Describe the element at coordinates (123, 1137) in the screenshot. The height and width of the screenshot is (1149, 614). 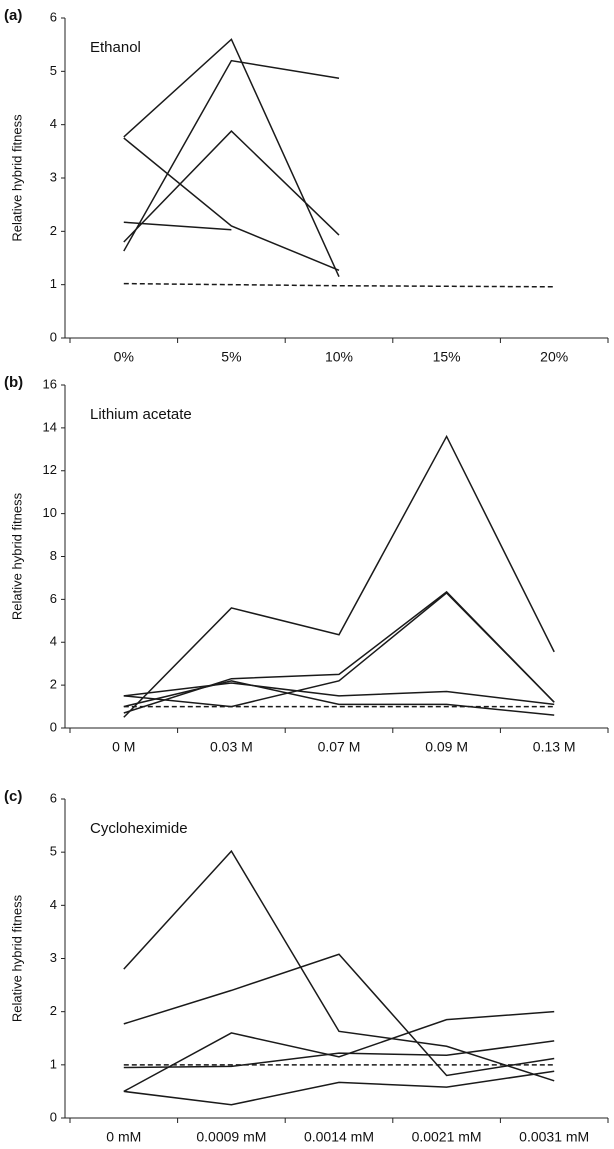
I see `x-tick-label: 0 mM` at that location.